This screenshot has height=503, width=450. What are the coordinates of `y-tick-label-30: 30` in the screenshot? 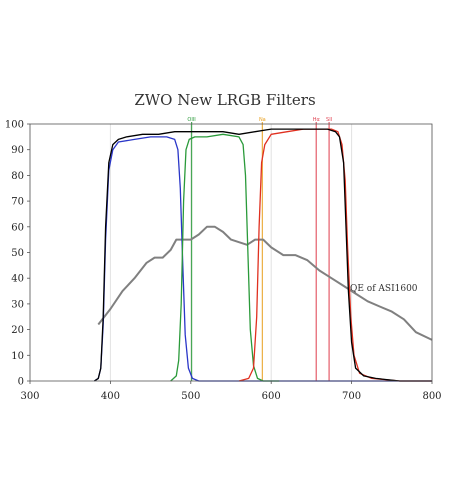 It's located at (17, 304).